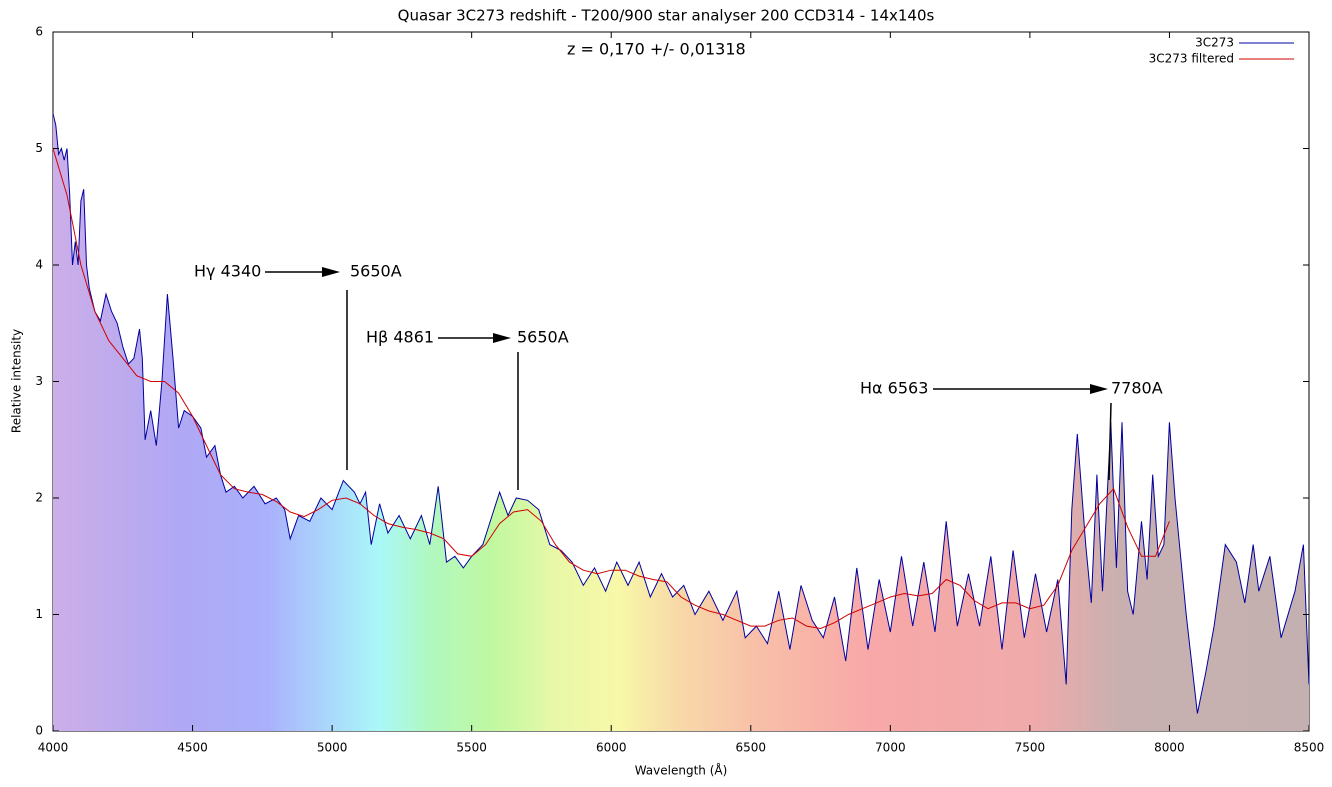  Describe the element at coordinates (656, 49) in the screenshot. I see `annotation: z = 0,170 +/- 0,01318` at that location.